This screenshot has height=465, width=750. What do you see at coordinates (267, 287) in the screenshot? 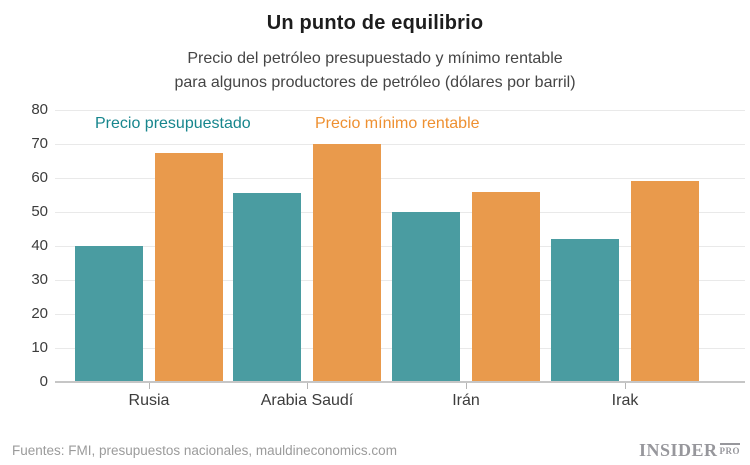
I see `bar-presupuestado-arabia-saudi` at bounding box center [267, 287].